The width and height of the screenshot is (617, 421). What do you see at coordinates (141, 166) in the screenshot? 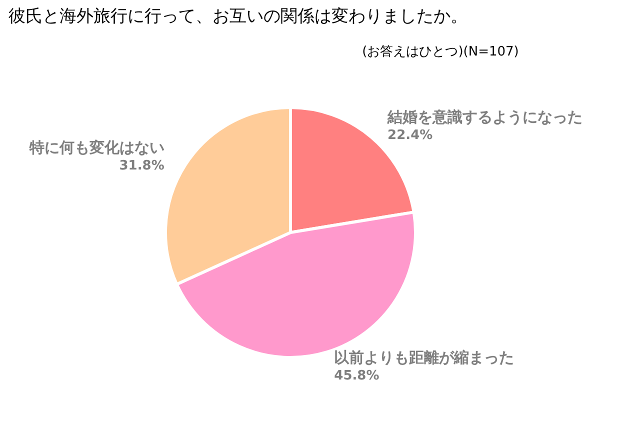
I see `data-label: 31.8%` at bounding box center [141, 166].